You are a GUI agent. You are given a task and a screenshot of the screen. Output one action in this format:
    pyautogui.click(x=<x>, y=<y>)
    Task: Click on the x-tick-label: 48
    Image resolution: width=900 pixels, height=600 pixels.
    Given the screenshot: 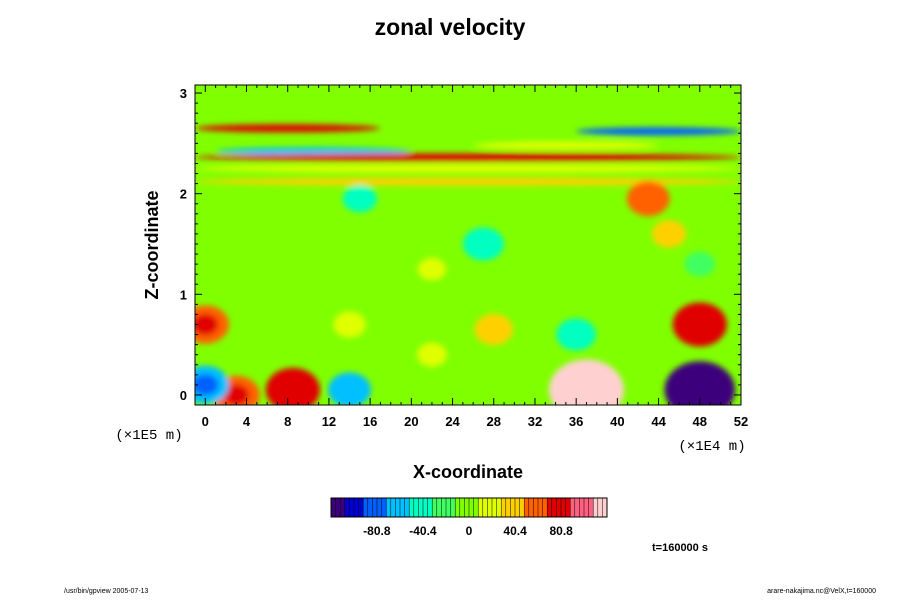 What is the action you would take?
    pyautogui.click(x=700, y=421)
    